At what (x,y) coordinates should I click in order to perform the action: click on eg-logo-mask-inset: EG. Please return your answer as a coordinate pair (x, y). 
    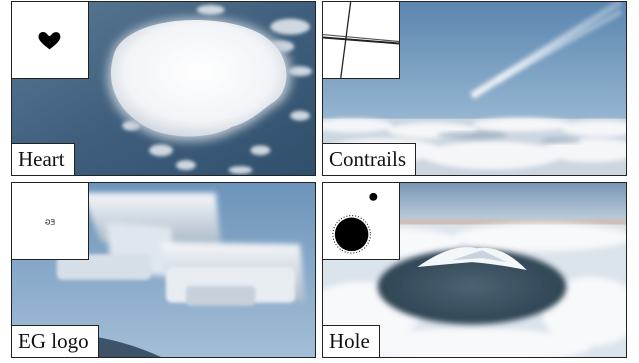
    Looking at the image, I should click on (50, 221).